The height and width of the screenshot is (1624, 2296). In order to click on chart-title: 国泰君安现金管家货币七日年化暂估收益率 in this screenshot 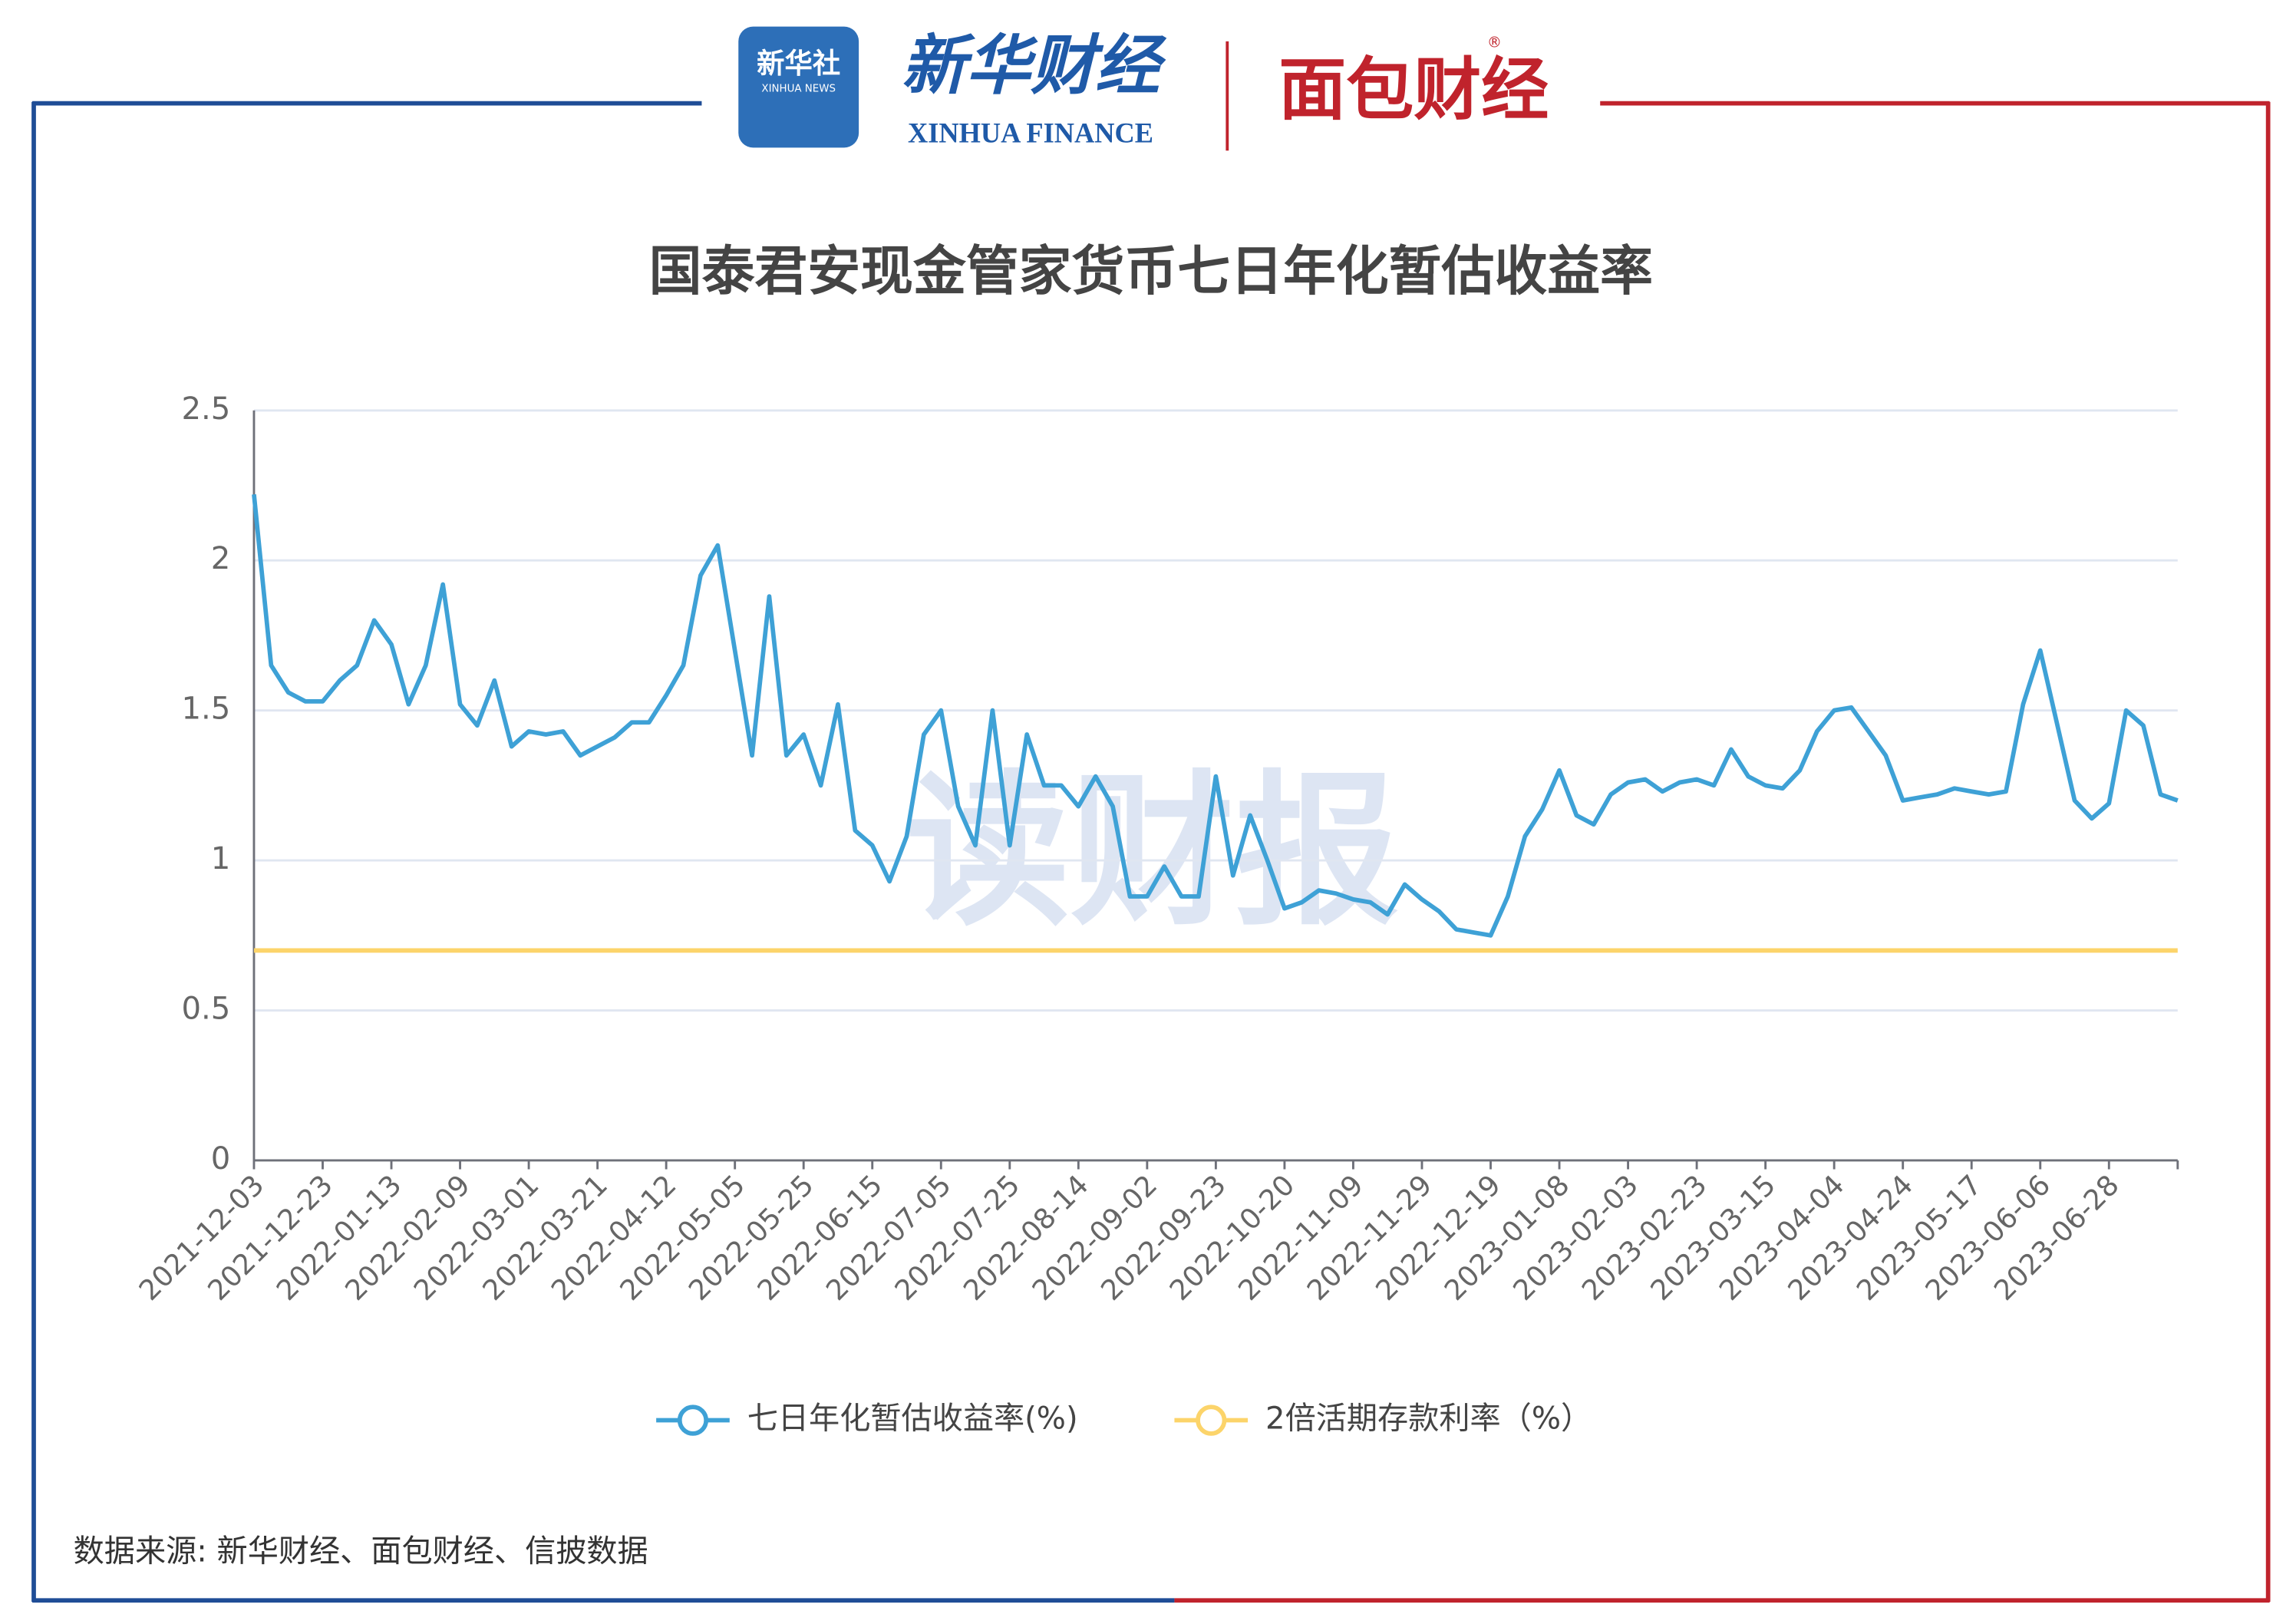, I will do `click(1151, 271)`.